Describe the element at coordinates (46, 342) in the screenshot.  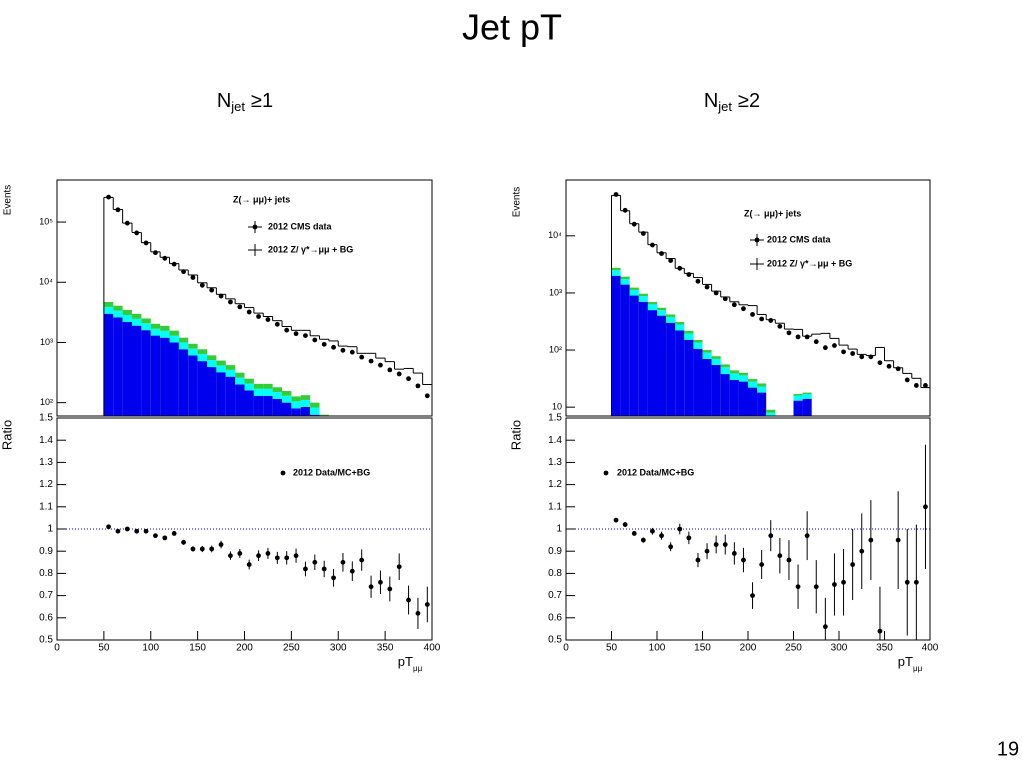
I see `y-tick-label: 10³` at that location.